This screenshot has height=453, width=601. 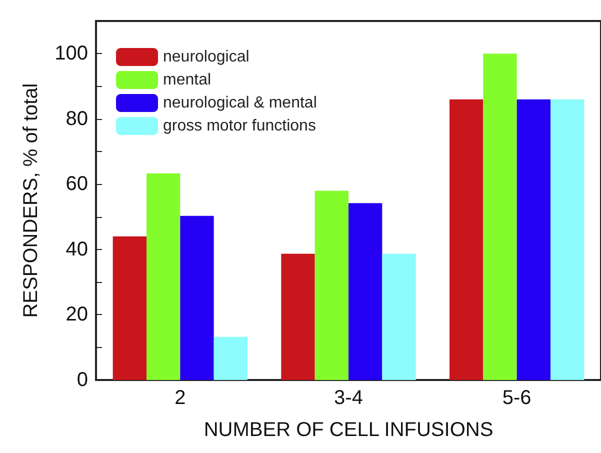 I want to click on legend-label: neurological, so click(x=206, y=57).